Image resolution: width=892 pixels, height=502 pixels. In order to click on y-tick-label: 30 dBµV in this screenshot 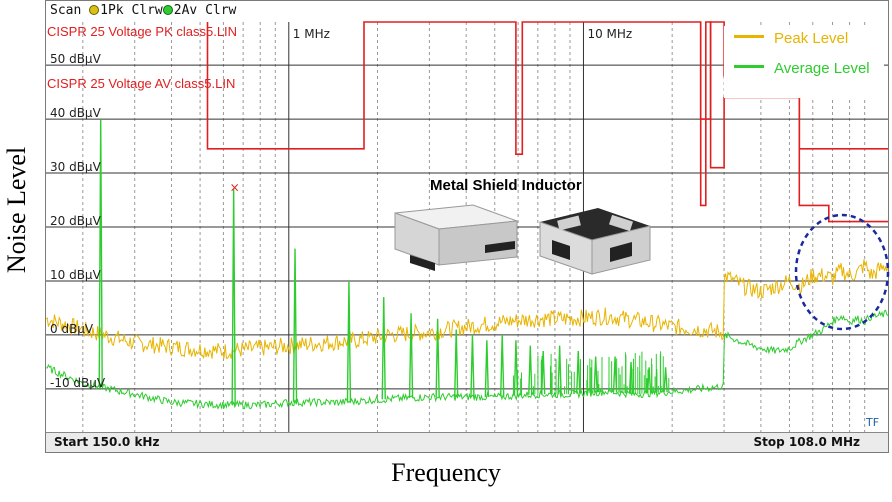, I will do `click(76, 167)`.